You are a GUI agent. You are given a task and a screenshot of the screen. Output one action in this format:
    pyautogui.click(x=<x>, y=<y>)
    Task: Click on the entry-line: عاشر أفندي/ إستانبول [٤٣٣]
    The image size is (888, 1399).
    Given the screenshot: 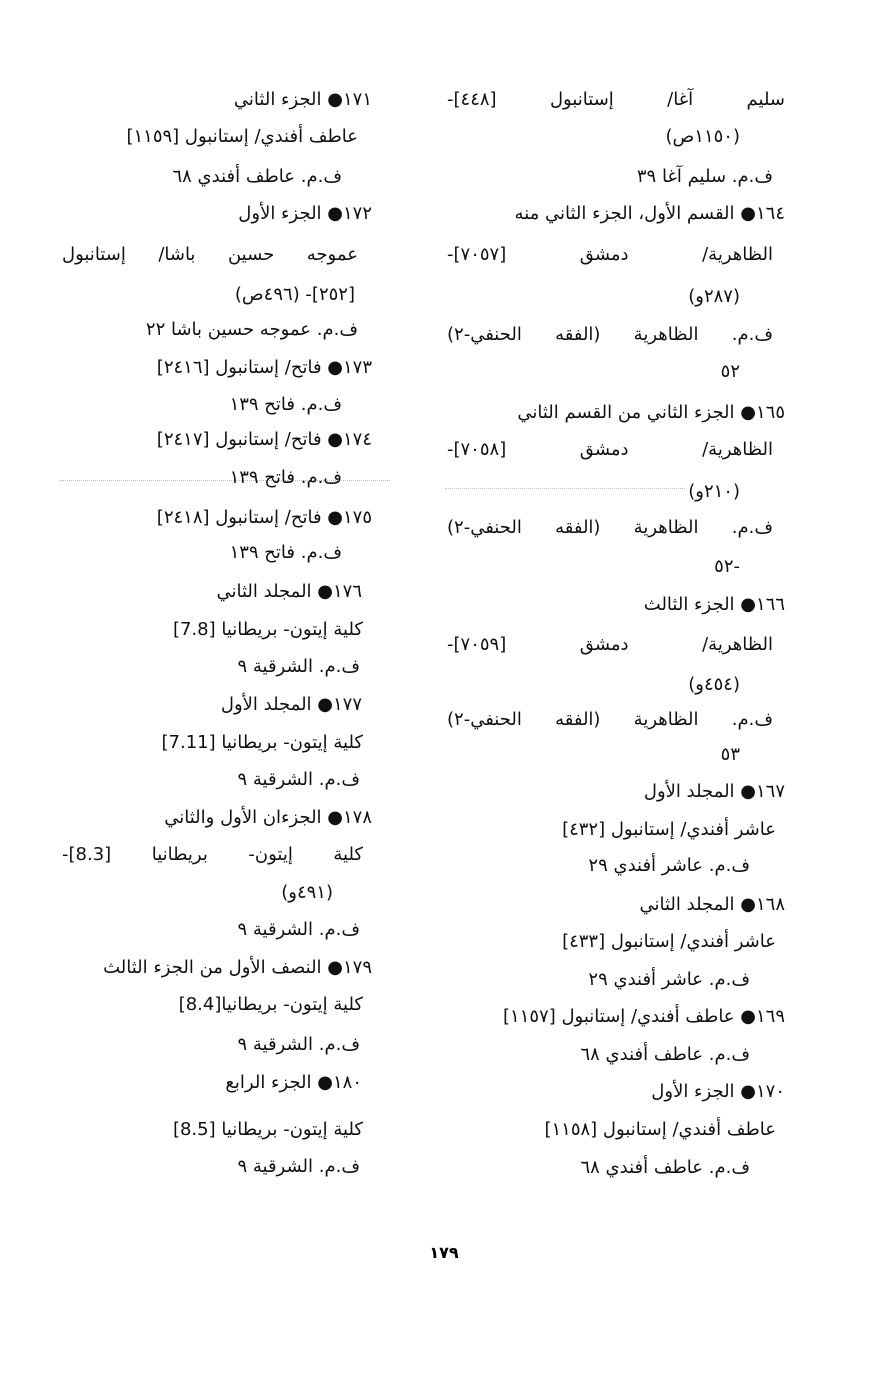 What is the action you would take?
    pyautogui.click(x=669, y=941)
    